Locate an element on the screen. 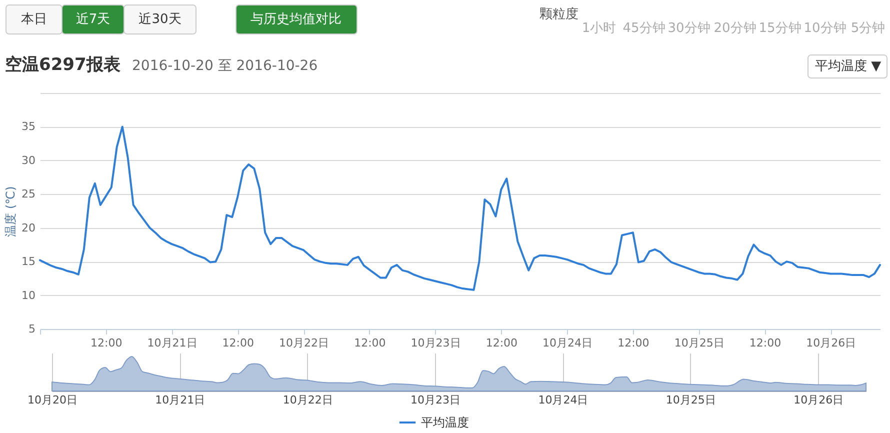 This screenshot has height=433, width=890. y-tick-label: 25 is located at coordinates (29, 194).